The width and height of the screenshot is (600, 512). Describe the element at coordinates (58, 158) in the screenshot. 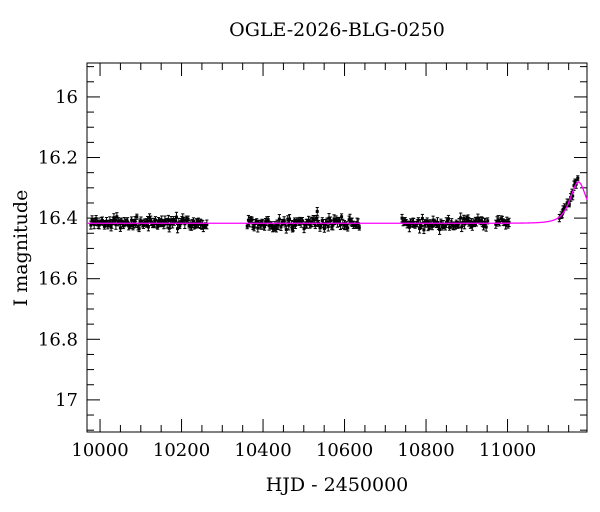

I see `y-tick-label: 16.2` at that location.